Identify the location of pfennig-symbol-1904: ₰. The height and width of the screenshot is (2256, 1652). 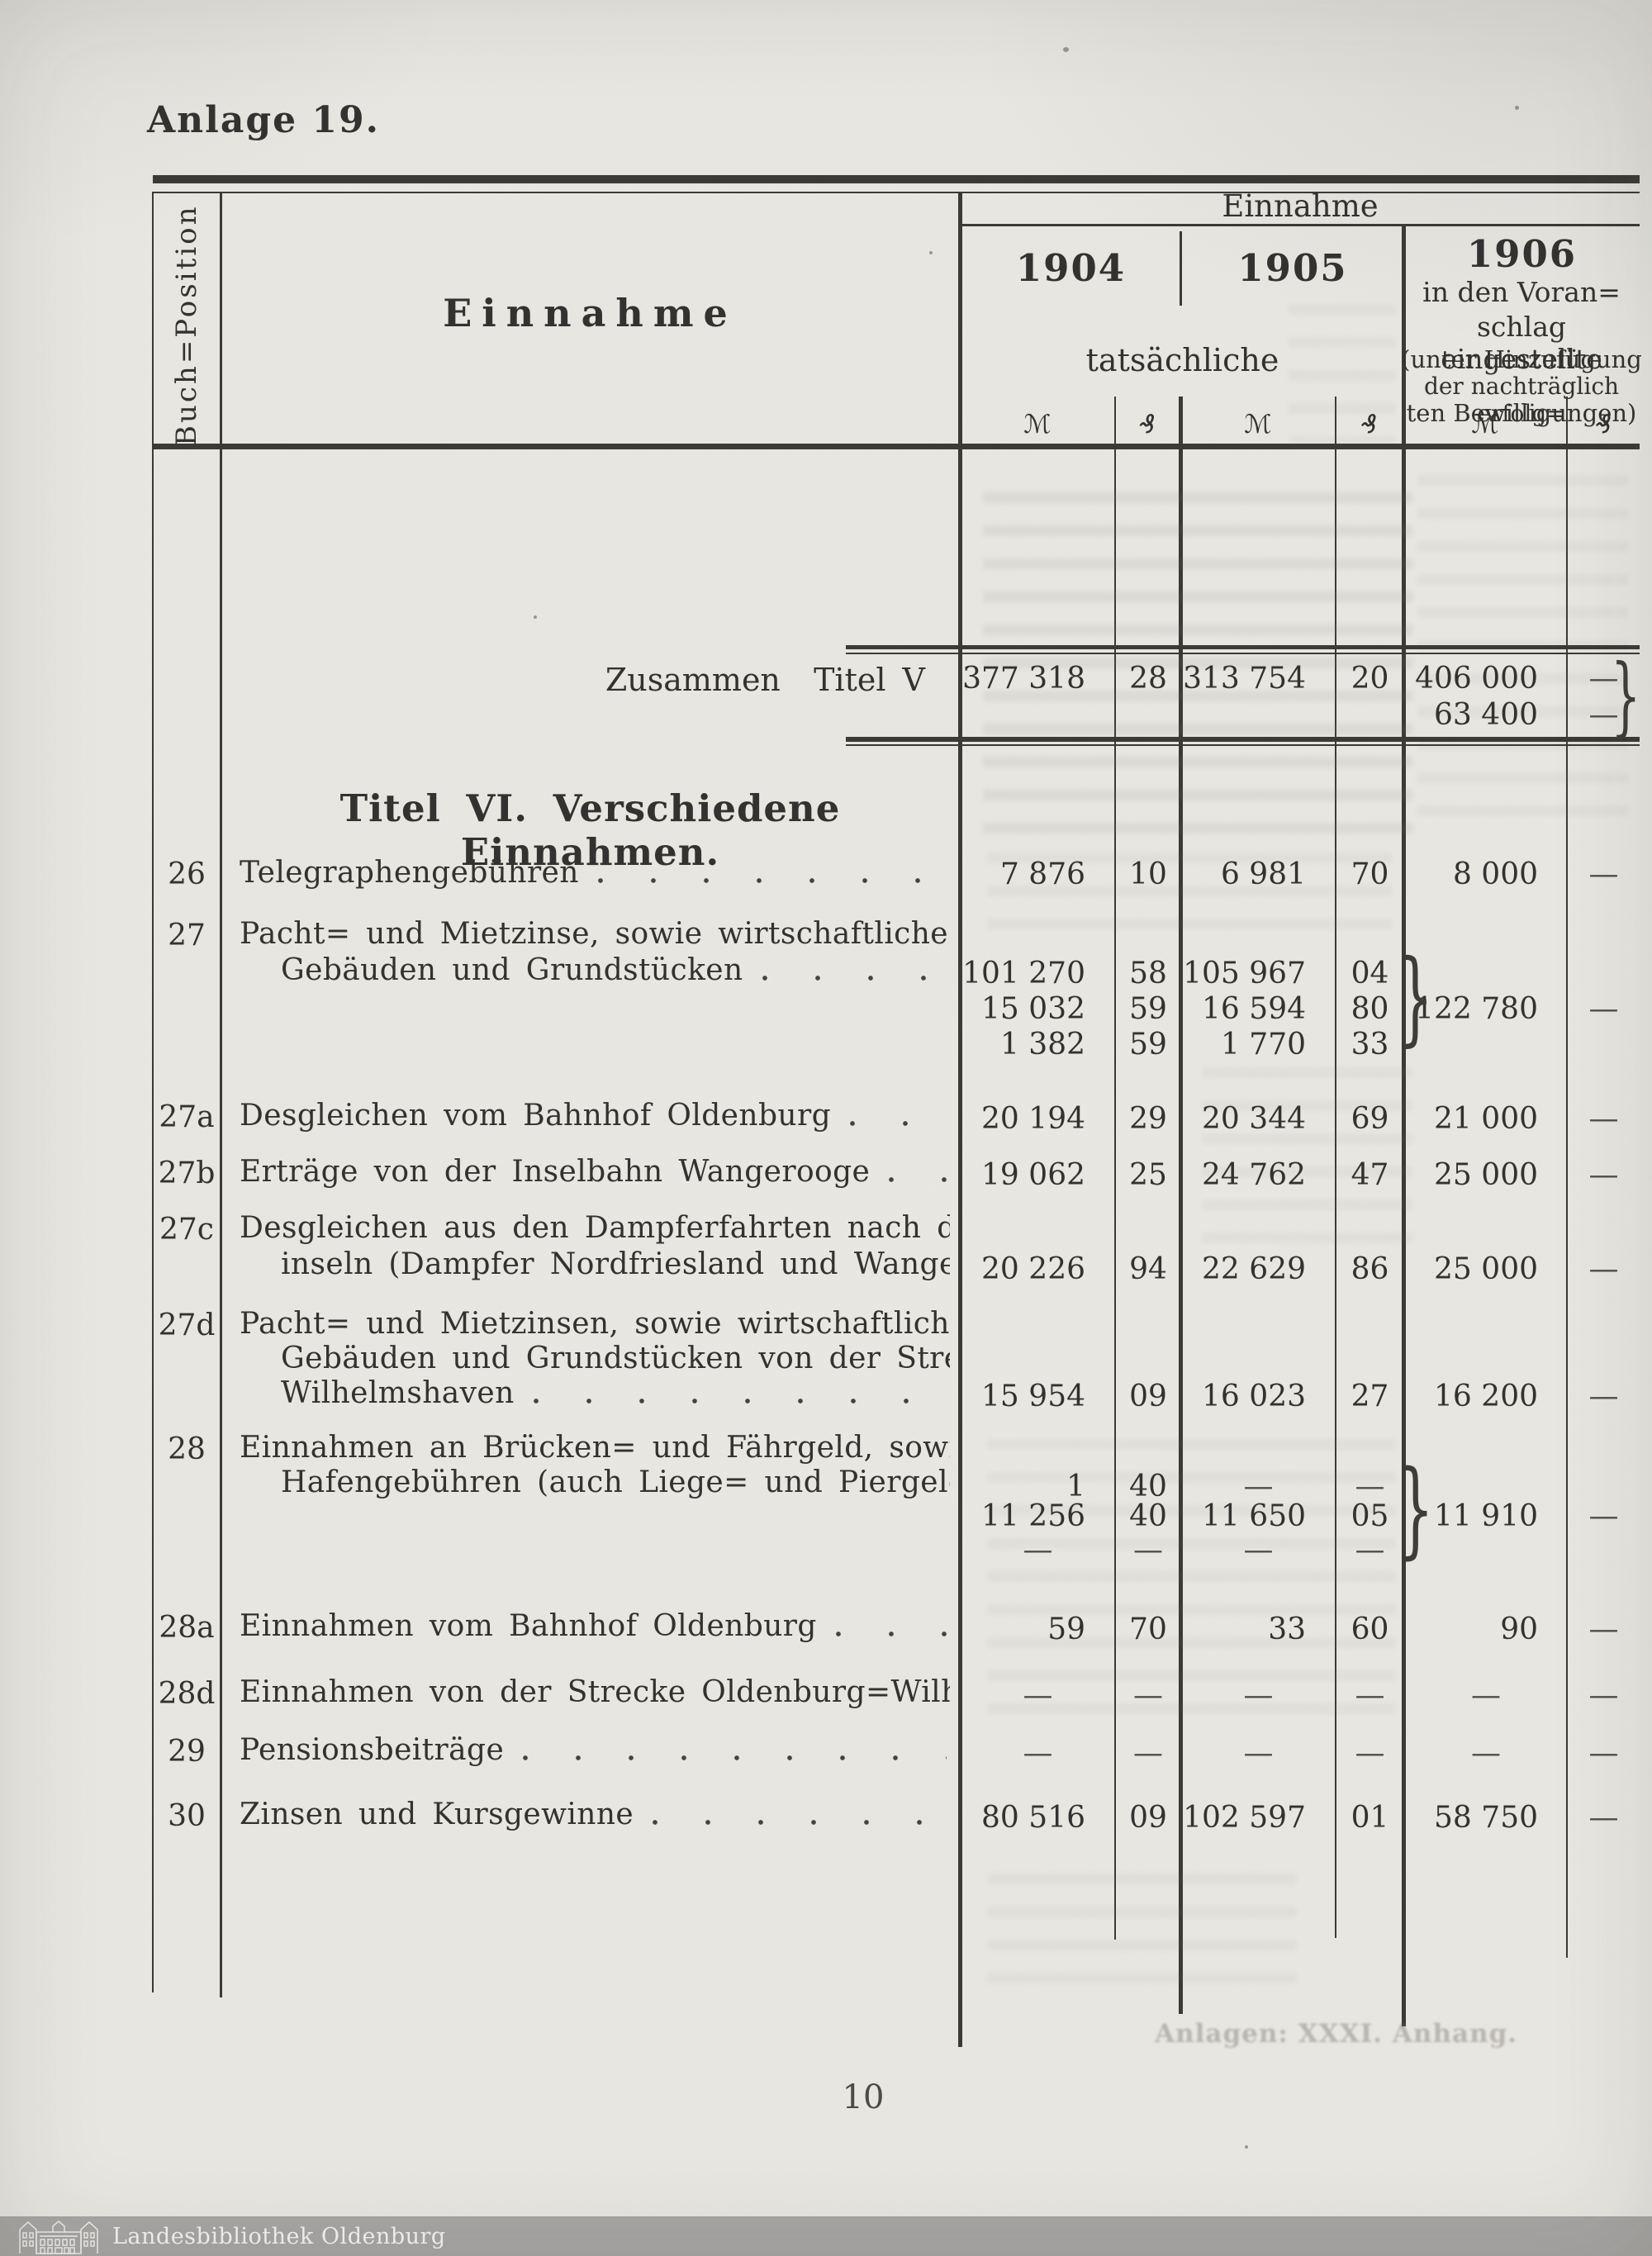
(1147, 424).